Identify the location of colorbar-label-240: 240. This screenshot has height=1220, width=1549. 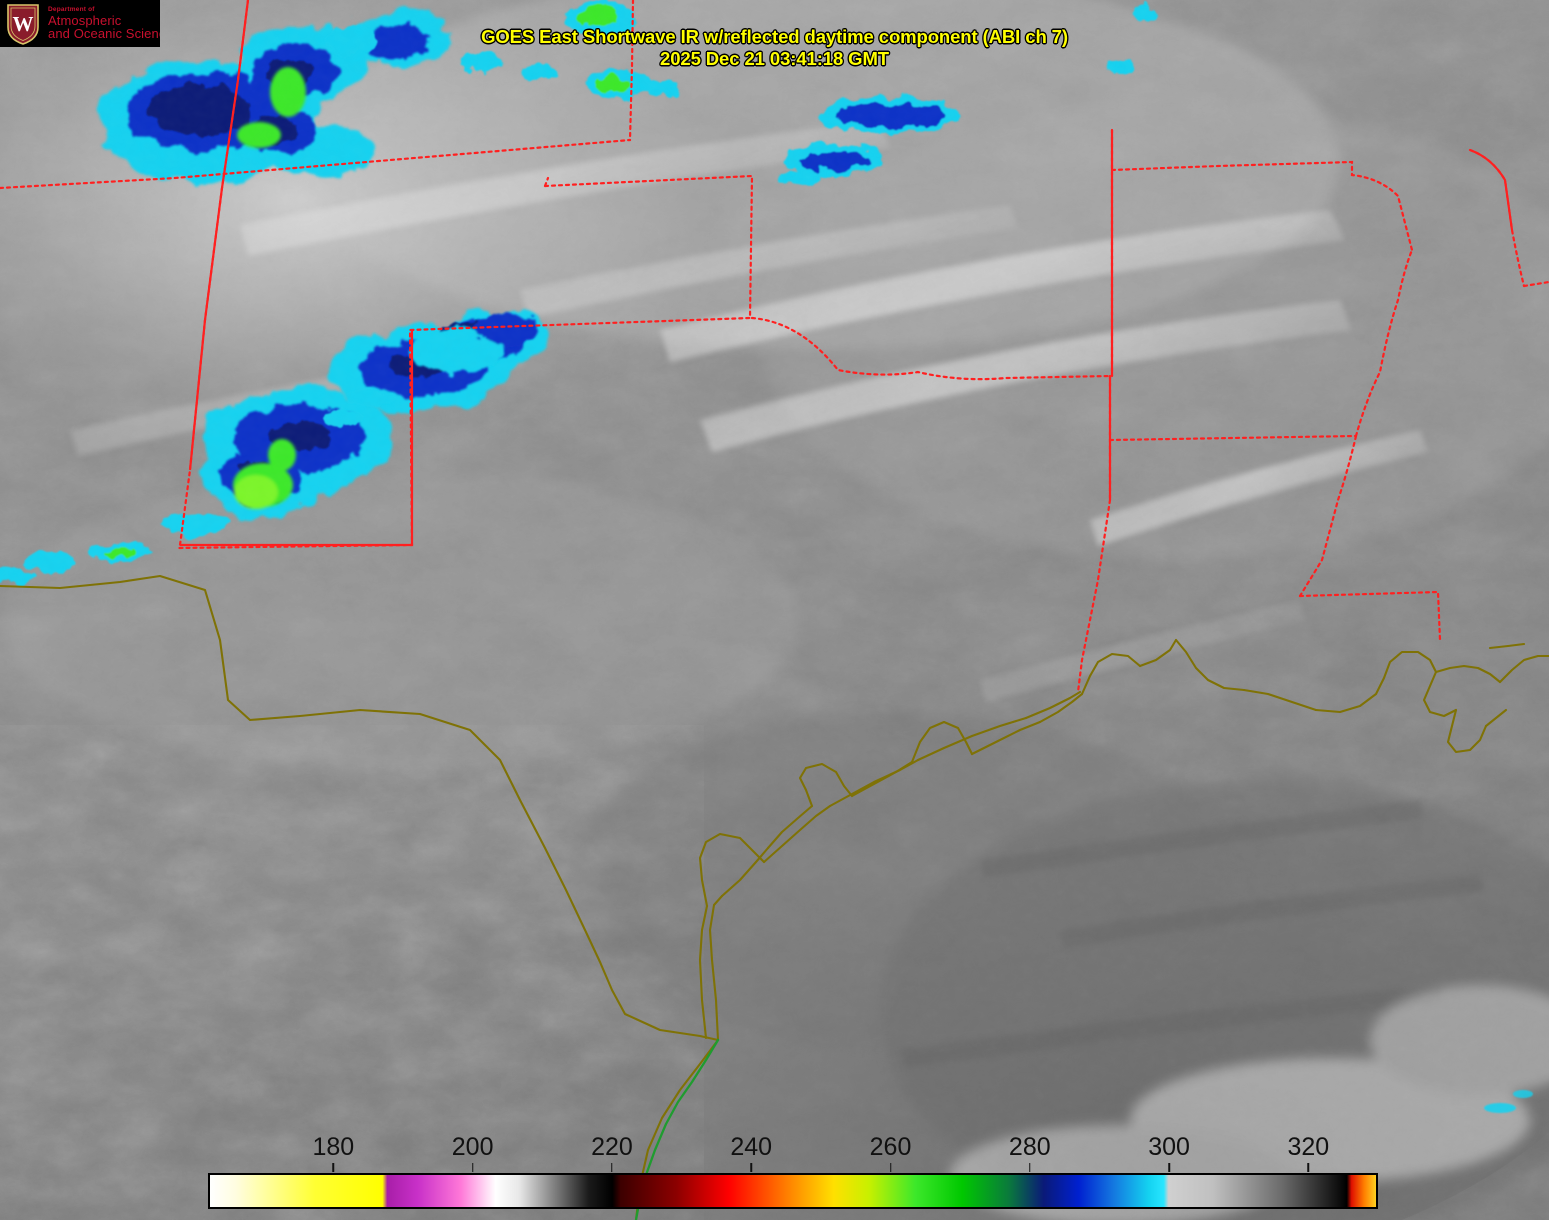
(751, 1147).